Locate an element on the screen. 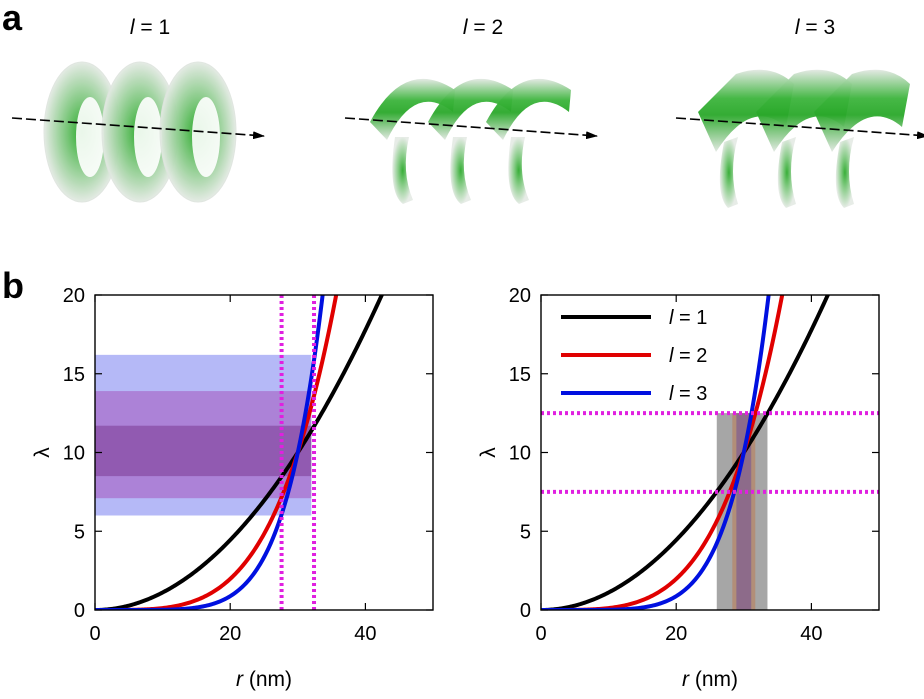 This screenshot has width=924, height=699. helix-label-eq-3: = 3 is located at coordinates (818, 27).